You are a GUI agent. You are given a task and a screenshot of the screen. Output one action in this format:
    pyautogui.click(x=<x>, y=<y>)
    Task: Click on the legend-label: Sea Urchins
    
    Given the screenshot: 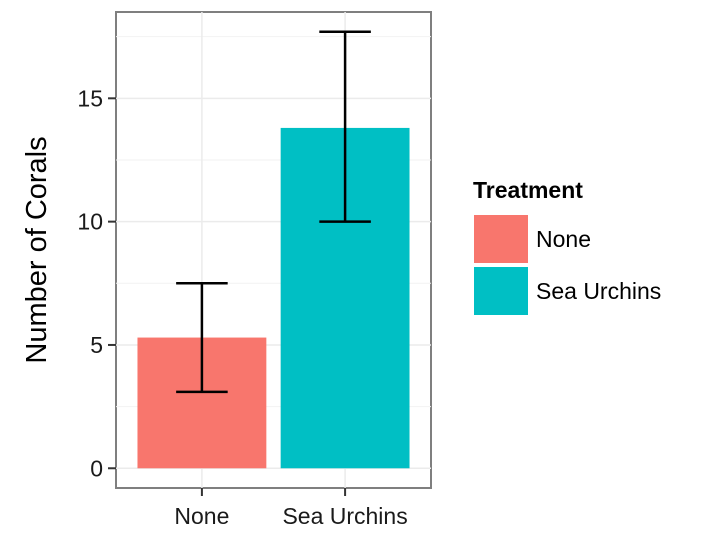 What is the action you would take?
    pyautogui.click(x=598, y=291)
    